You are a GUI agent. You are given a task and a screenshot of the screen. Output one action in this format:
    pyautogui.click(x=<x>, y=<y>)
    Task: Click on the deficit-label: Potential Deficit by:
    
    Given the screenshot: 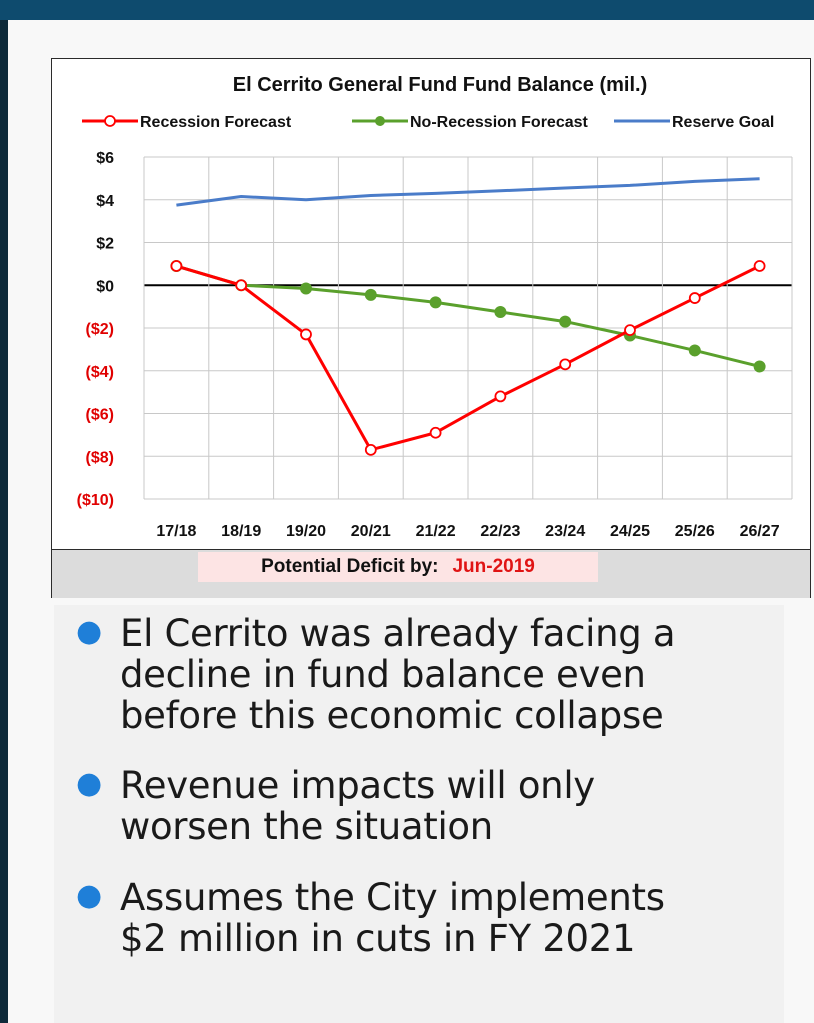 What is the action you would take?
    pyautogui.click(x=350, y=566)
    